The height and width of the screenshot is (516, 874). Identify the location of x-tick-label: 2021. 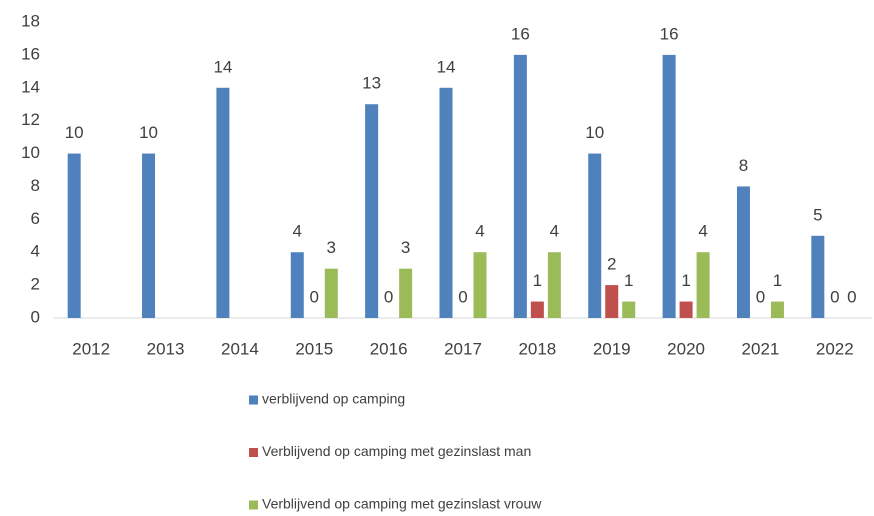
(761, 348).